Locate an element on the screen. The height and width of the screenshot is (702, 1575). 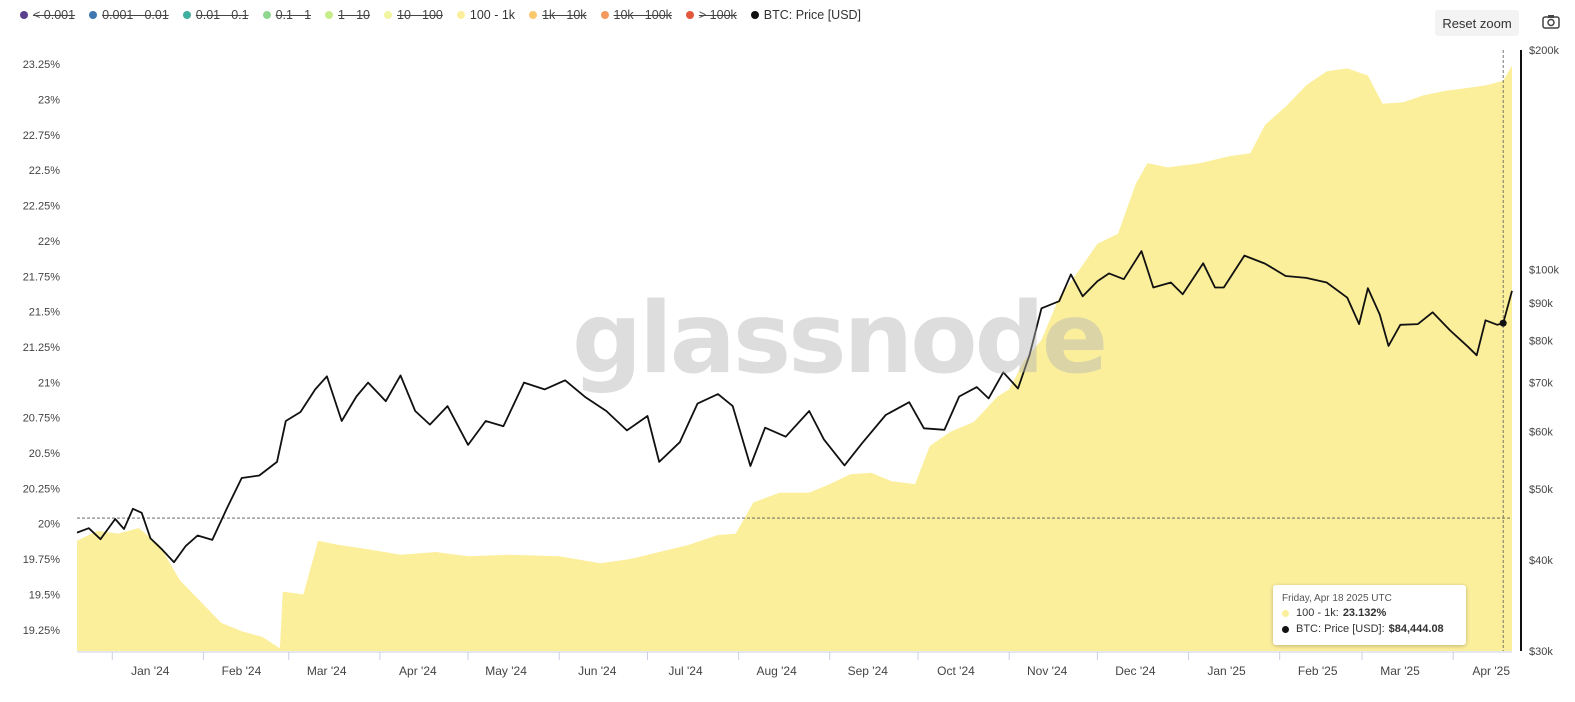
x-tick-label: Oct '24 is located at coordinates (956, 671).